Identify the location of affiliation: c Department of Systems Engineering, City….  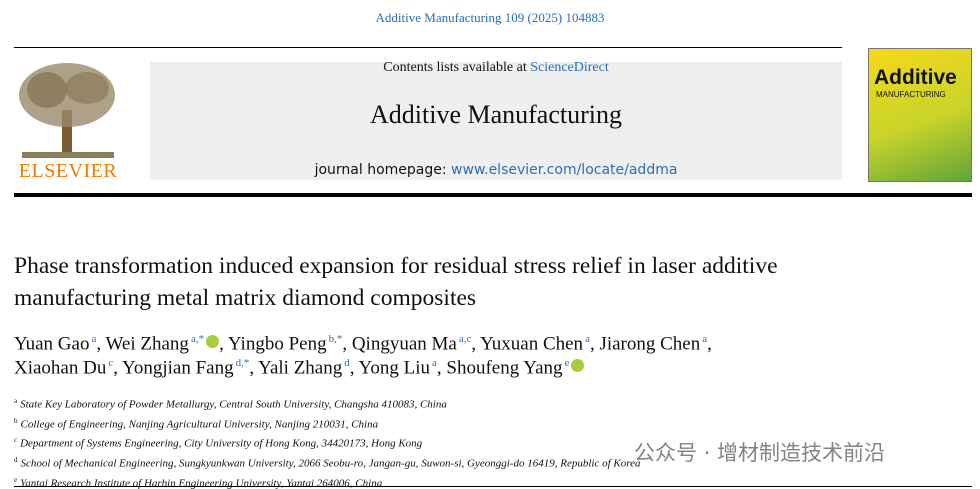
(327, 442).